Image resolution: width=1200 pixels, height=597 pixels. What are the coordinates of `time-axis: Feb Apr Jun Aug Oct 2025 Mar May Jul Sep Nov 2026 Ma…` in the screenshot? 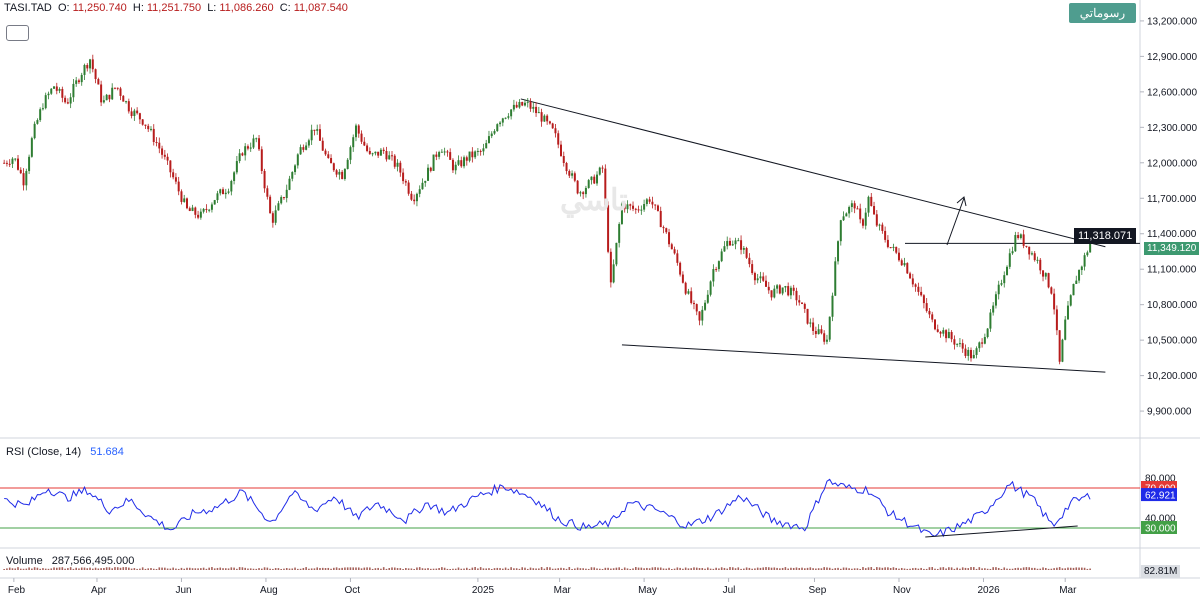 It's located at (542, 587).